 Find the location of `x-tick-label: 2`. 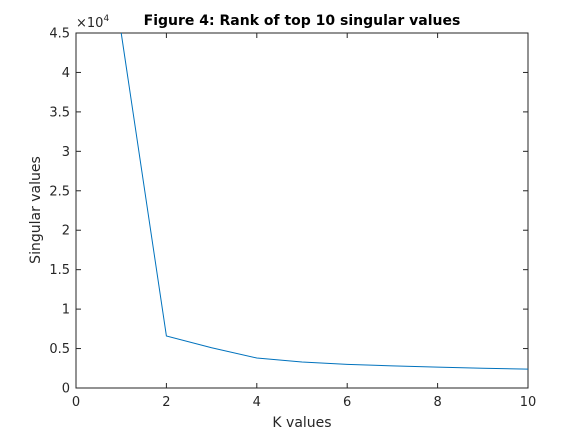

x-tick-label: 2 is located at coordinates (166, 402).